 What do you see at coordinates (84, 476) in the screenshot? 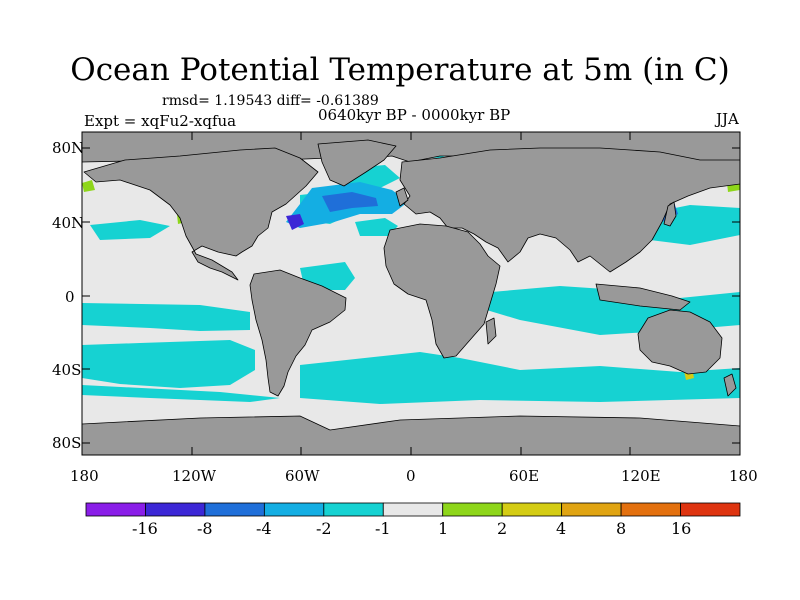
I see `lon-label-180w: 180` at bounding box center [84, 476].